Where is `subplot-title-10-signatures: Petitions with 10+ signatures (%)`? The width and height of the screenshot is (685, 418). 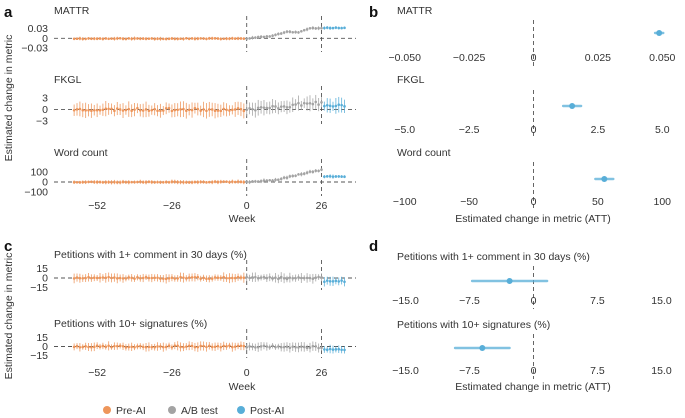 subplot-title-10-signatures: Petitions with 10+ signatures (%) is located at coordinates (130, 324).